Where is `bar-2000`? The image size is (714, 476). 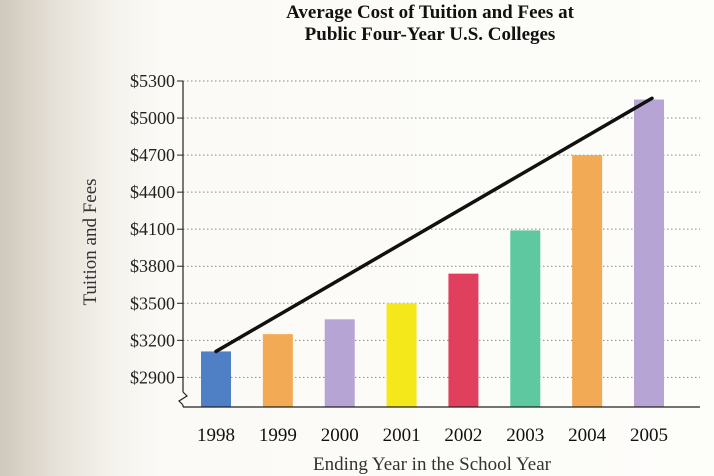 bar-2000 is located at coordinates (339, 363).